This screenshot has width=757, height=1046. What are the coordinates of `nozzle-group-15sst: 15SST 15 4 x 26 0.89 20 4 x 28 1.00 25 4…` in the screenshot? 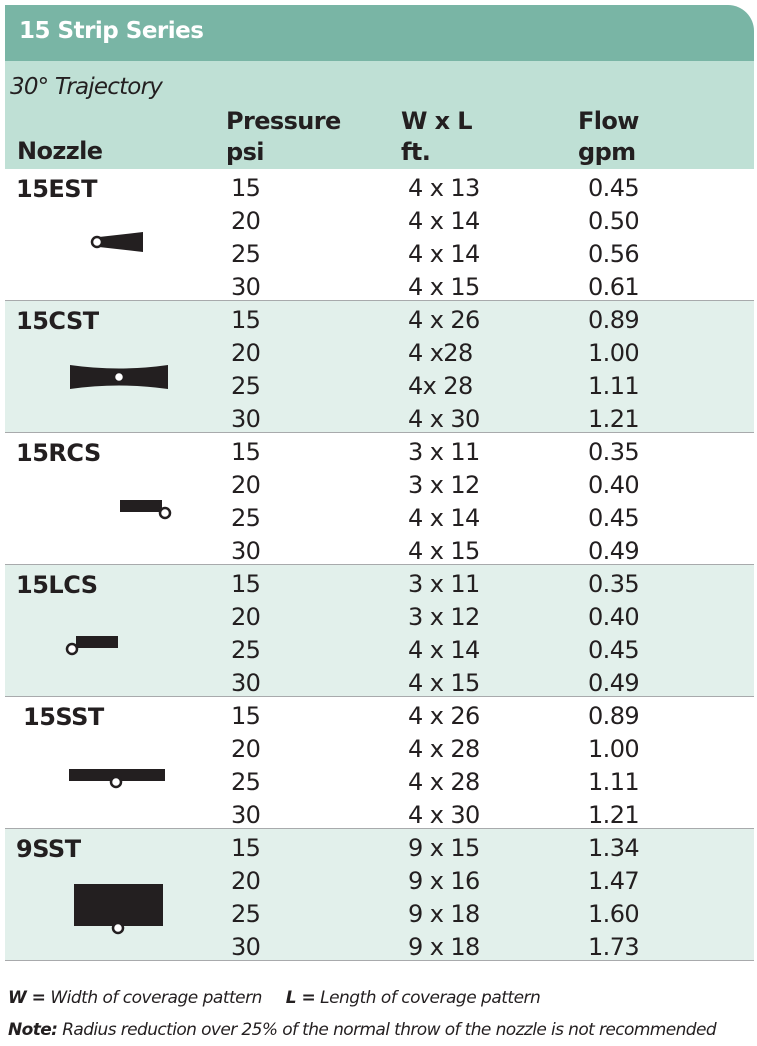 It's located at (379, 763).